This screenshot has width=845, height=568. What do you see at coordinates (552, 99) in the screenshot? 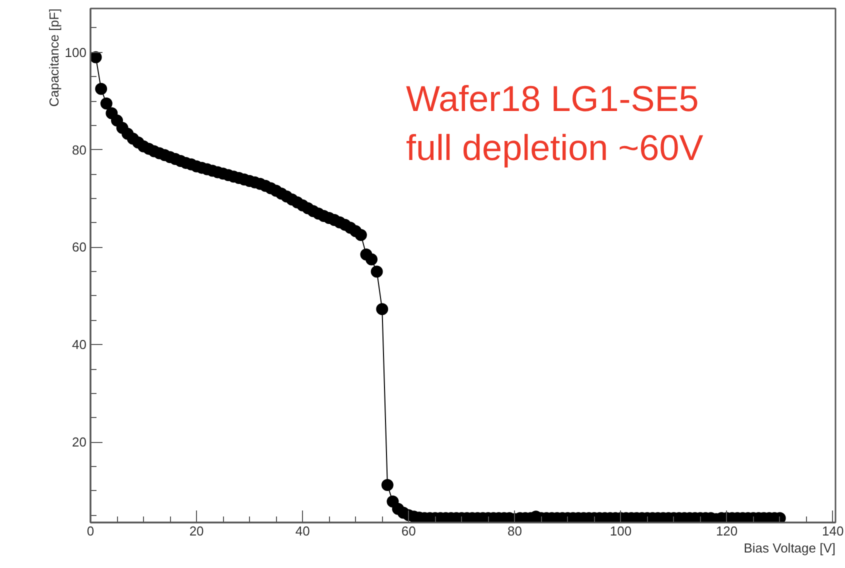
I see `annotation: Wafer18 LG1-SE5` at bounding box center [552, 99].